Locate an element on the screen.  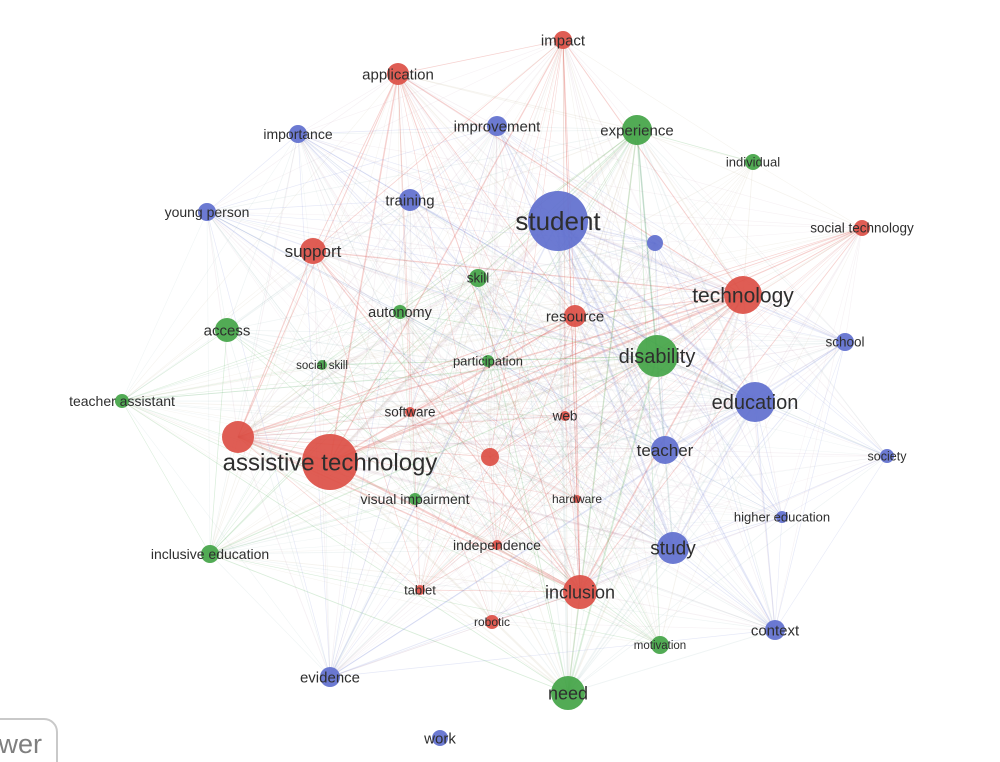
node-label-teacher: teacher is located at coordinates (665, 450).